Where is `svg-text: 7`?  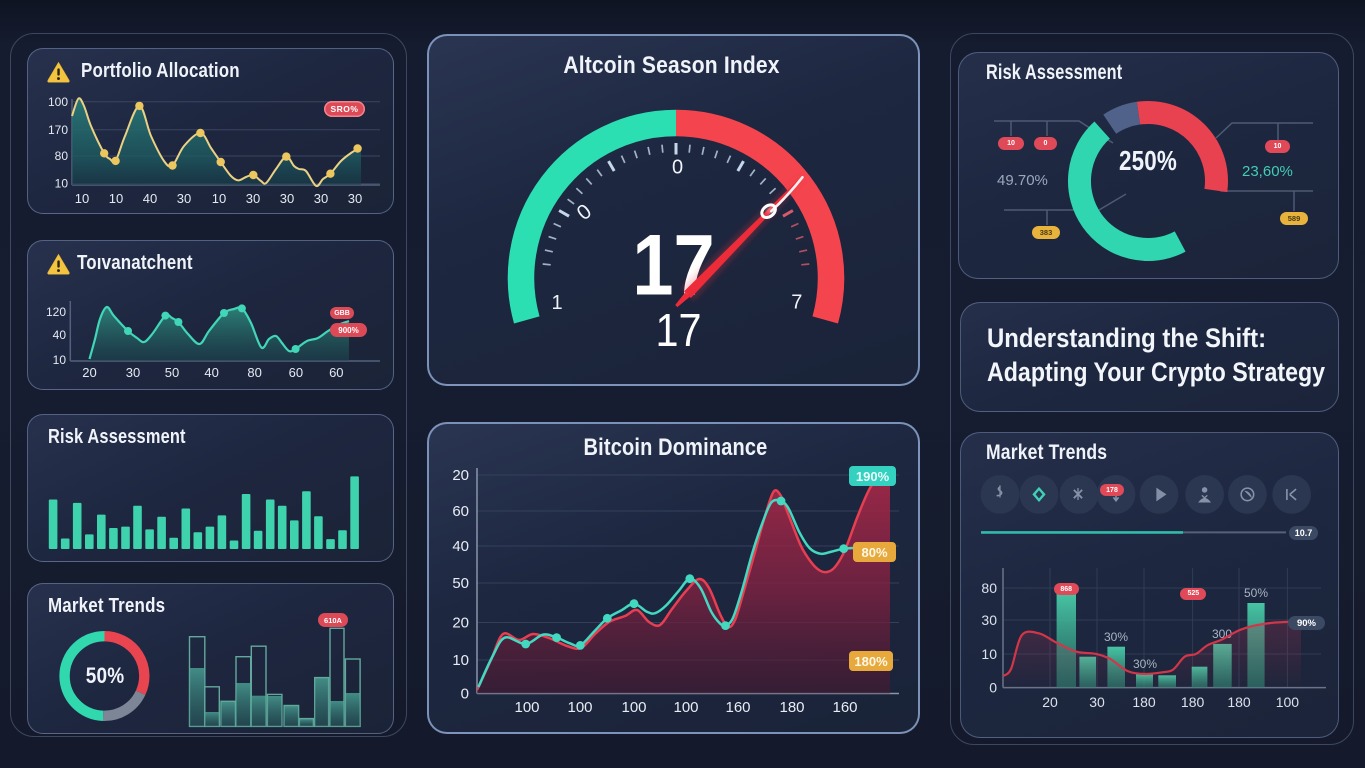
svg-text: 7 is located at coordinates (796, 303).